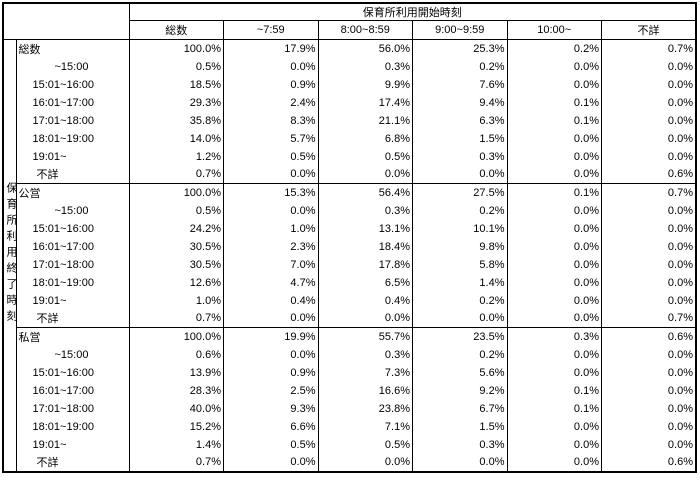 This screenshot has width=700, height=480. Describe the element at coordinates (176, 372) in the screenshot. I see `value-cell: 13.9%` at that location.